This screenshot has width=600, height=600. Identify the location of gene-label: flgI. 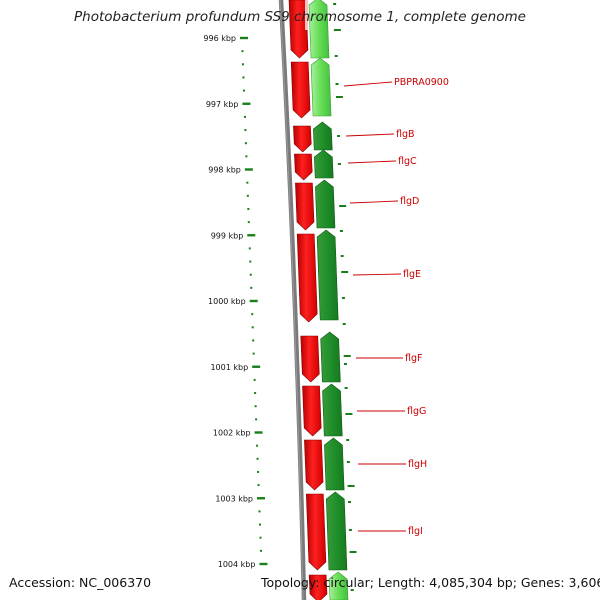
(415, 531).